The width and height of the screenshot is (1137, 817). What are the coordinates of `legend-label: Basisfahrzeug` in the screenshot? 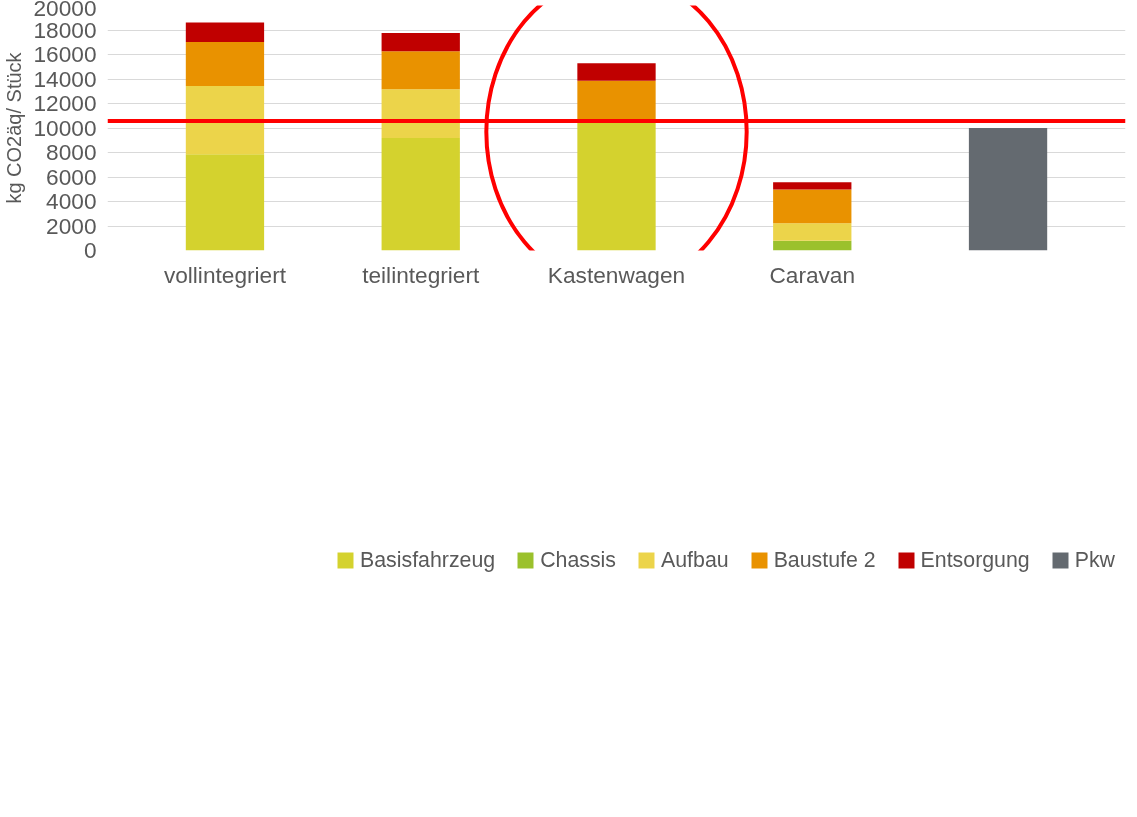 It's located at (428, 560).